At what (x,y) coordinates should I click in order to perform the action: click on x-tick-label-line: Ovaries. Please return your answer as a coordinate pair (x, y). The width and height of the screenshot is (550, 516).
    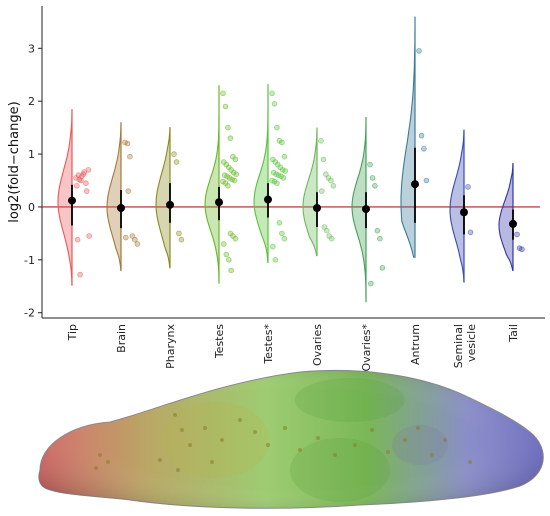
    Looking at the image, I should click on (317, 345).